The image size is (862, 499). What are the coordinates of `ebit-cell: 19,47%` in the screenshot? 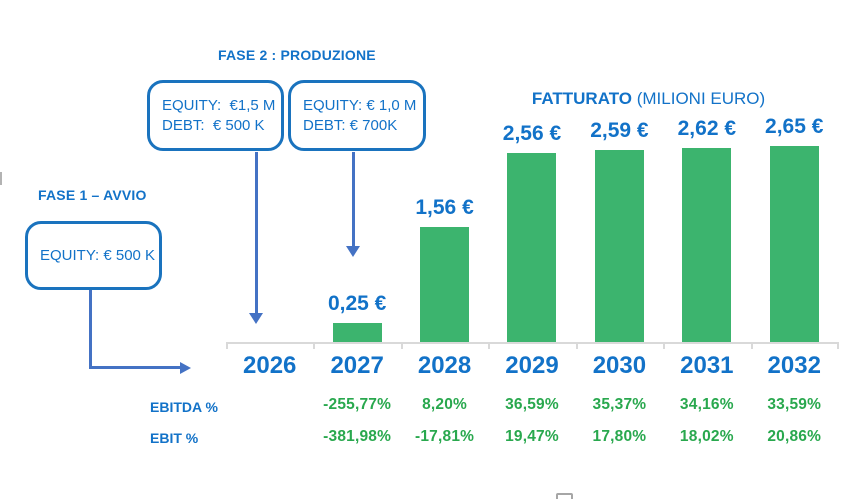 It's located at (532, 436).